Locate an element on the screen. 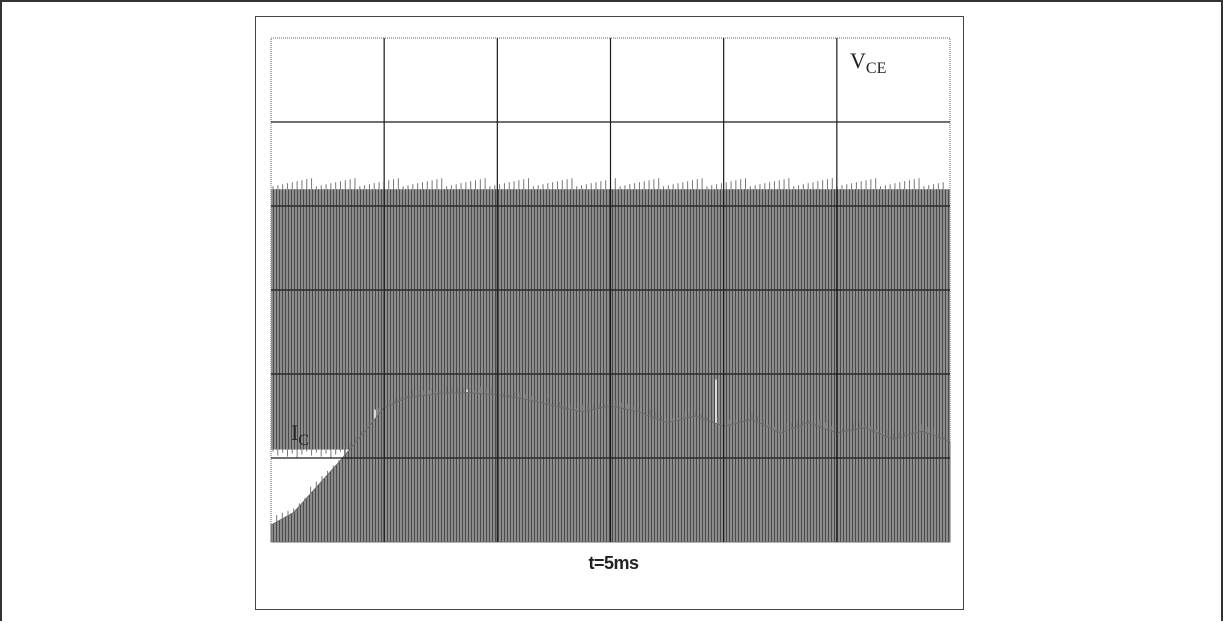  ic-label-subscript: C is located at coordinates (303, 440).